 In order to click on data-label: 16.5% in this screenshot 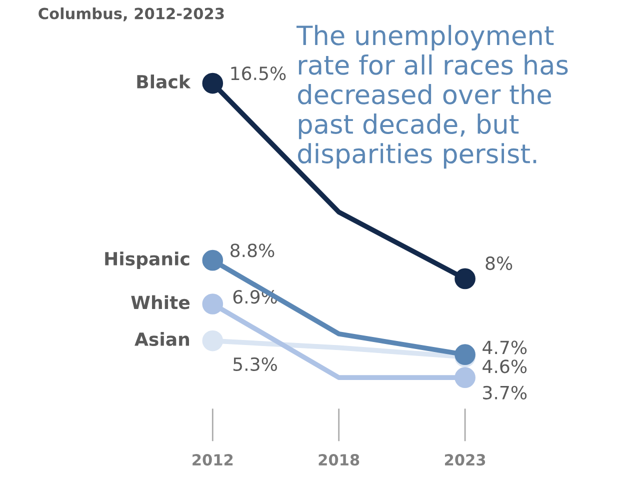, I will do `click(258, 73)`.